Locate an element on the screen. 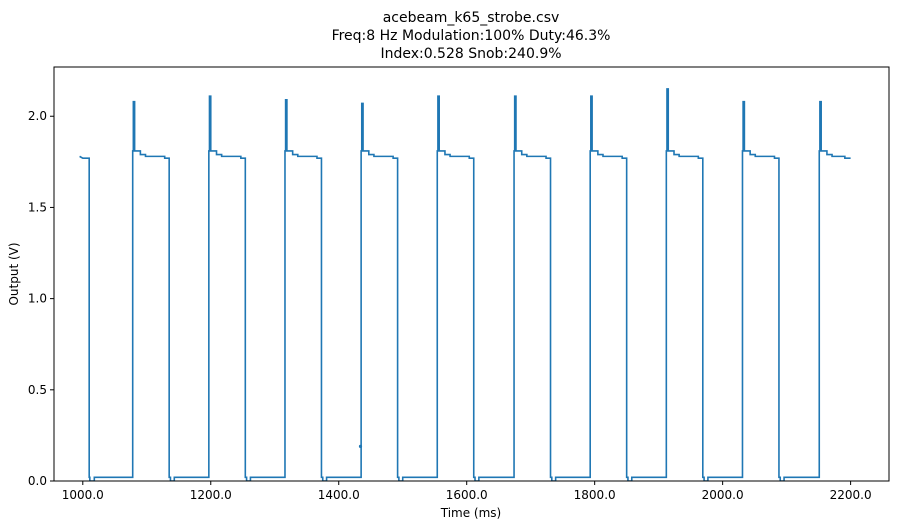  y-axis: 0.0 0.5 1.0 1.5 2.0 is located at coordinates (41, 298).